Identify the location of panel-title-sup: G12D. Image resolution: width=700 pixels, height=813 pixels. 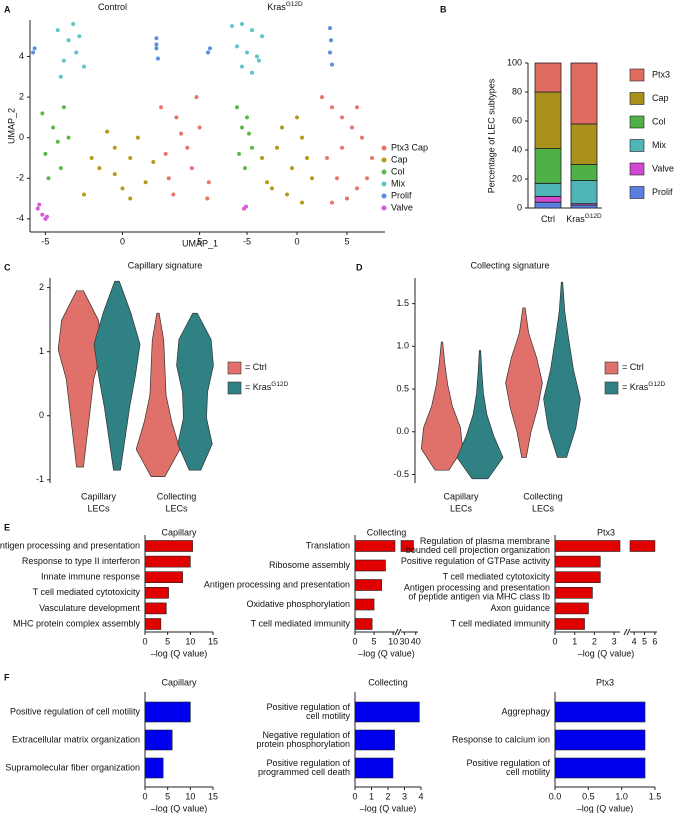
(294, 4).